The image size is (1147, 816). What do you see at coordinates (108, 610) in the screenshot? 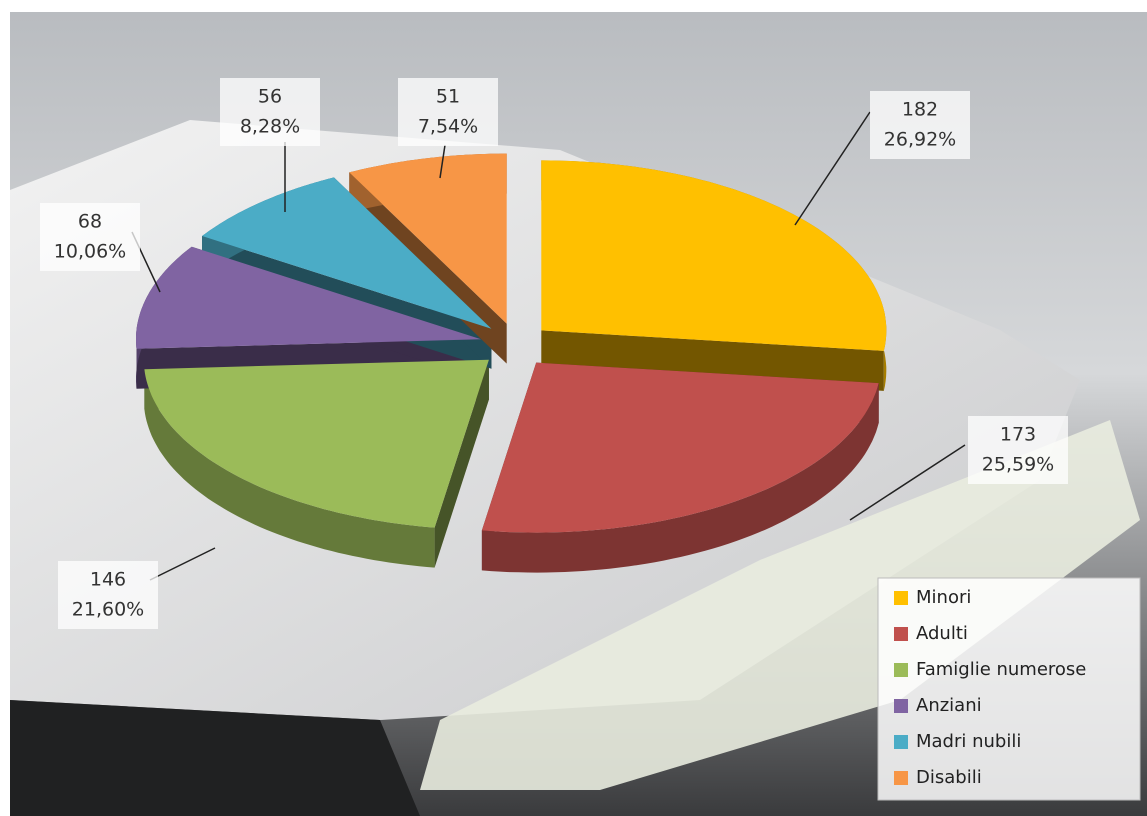
I see `percent-label: 21,60%` at bounding box center [108, 610].